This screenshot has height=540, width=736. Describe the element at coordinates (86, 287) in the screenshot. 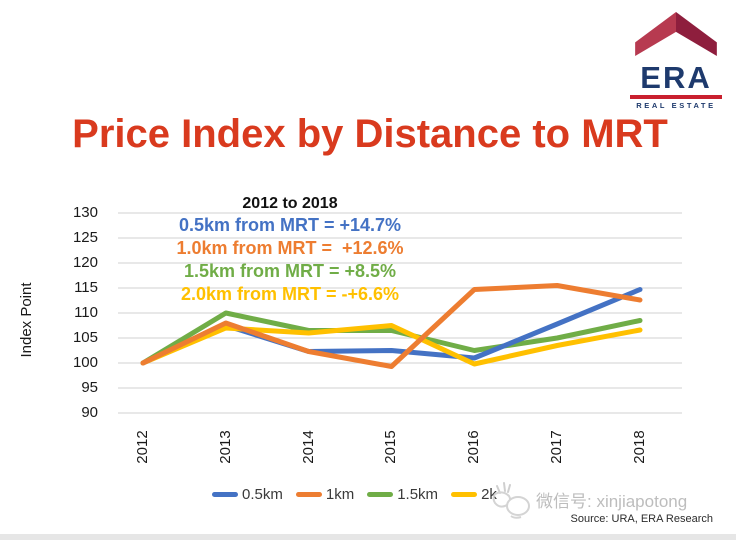

I see `y-tick-115: 115` at that location.